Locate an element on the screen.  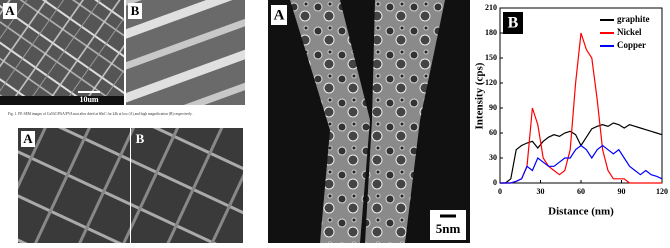
y-tick-label: 30 is located at coordinates (493, 157).